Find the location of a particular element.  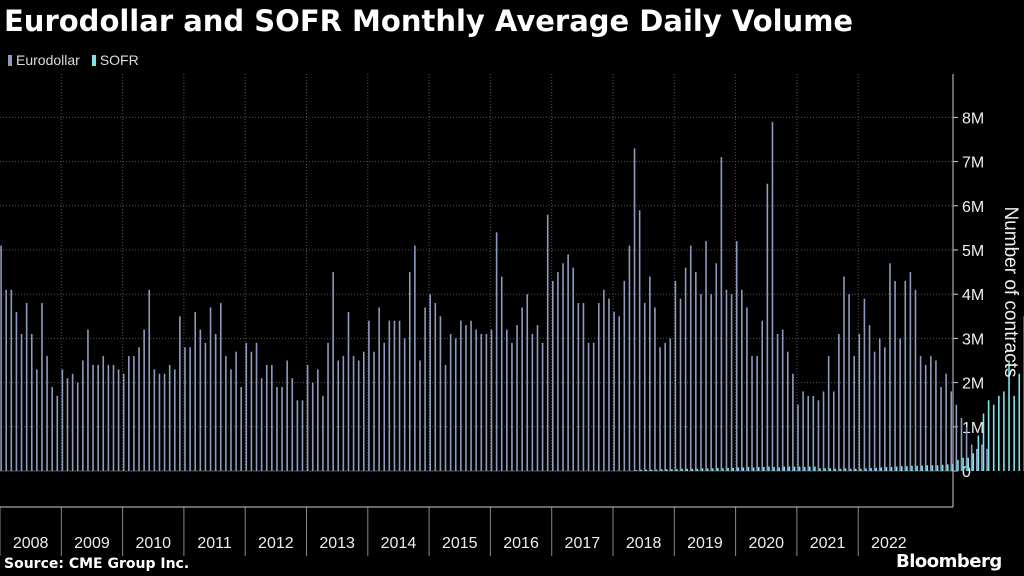

x-tick-label-2014: 2014 is located at coordinates (399, 543).